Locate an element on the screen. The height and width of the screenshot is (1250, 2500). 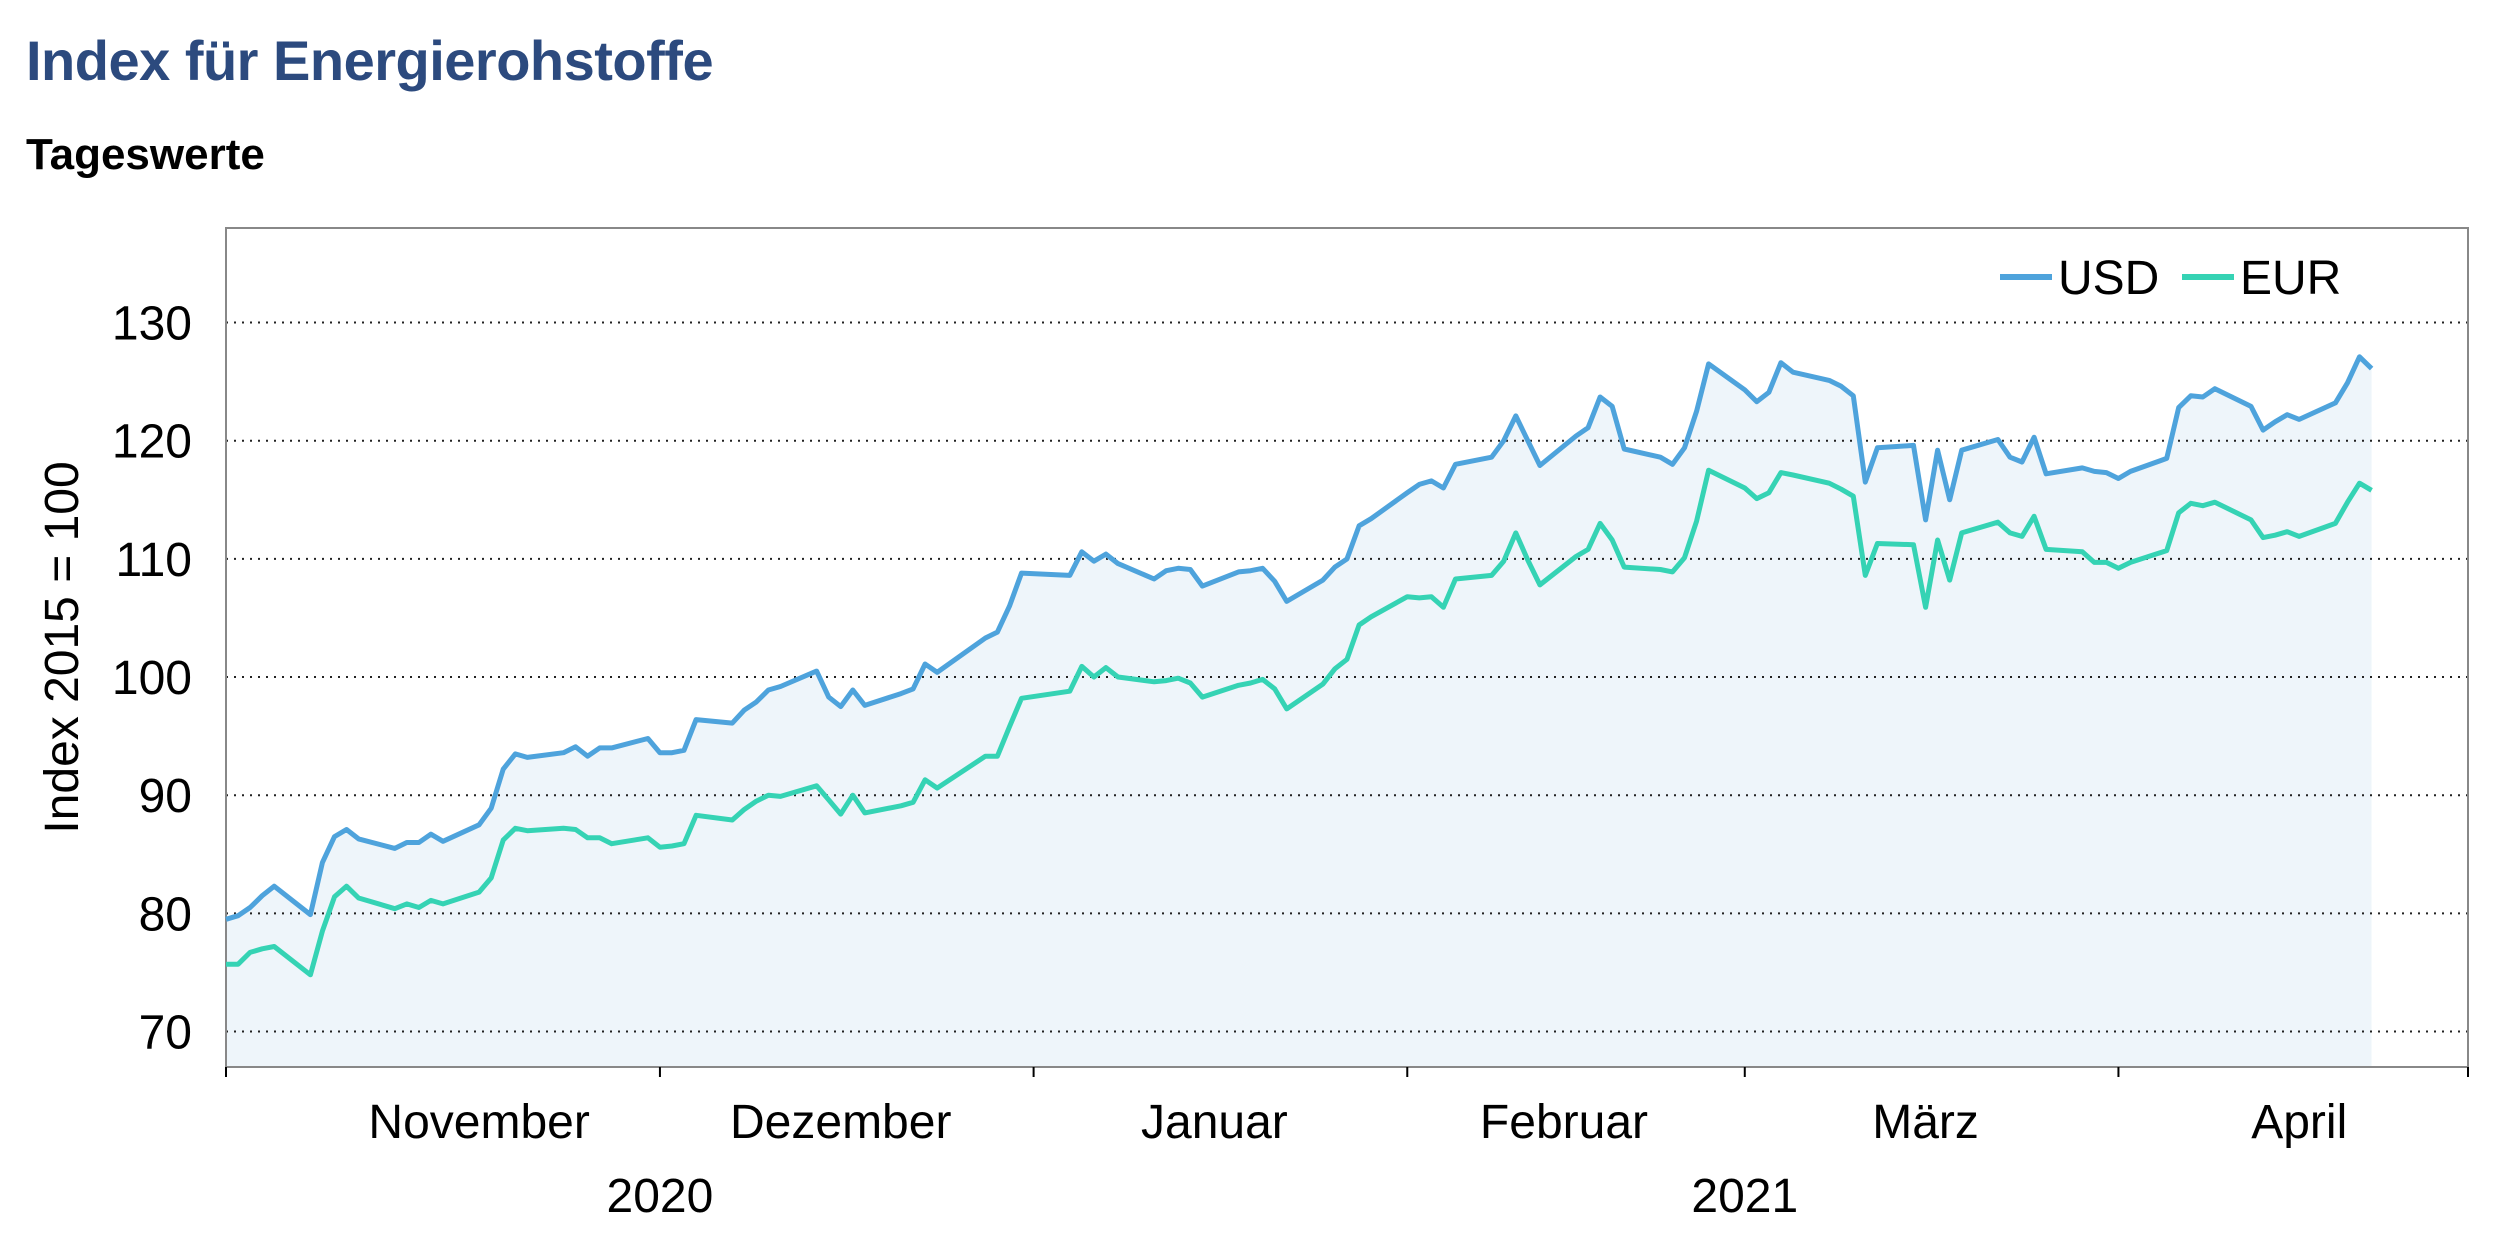
y-axis: 70 80 90 100 110 120 130 is located at coordinates (152, 679).